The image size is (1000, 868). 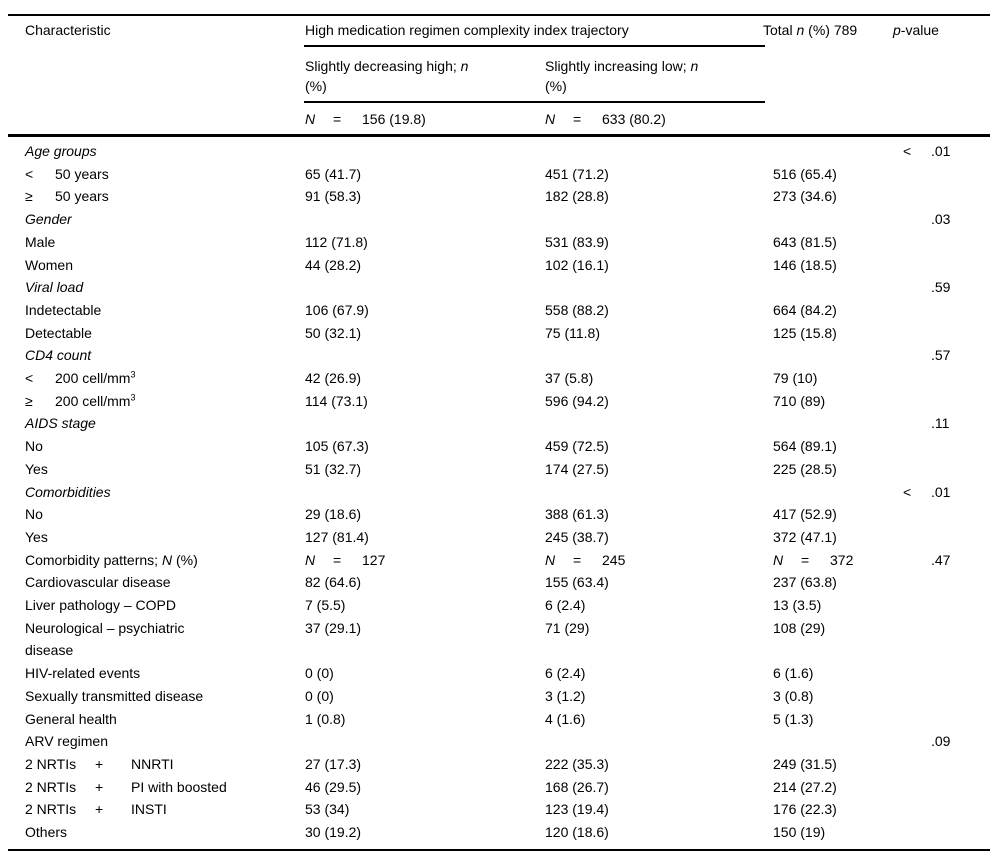 What do you see at coordinates (61, 151) in the screenshot?
I see `cell-characteristic: Age groups` at bounding box center [61, 151].